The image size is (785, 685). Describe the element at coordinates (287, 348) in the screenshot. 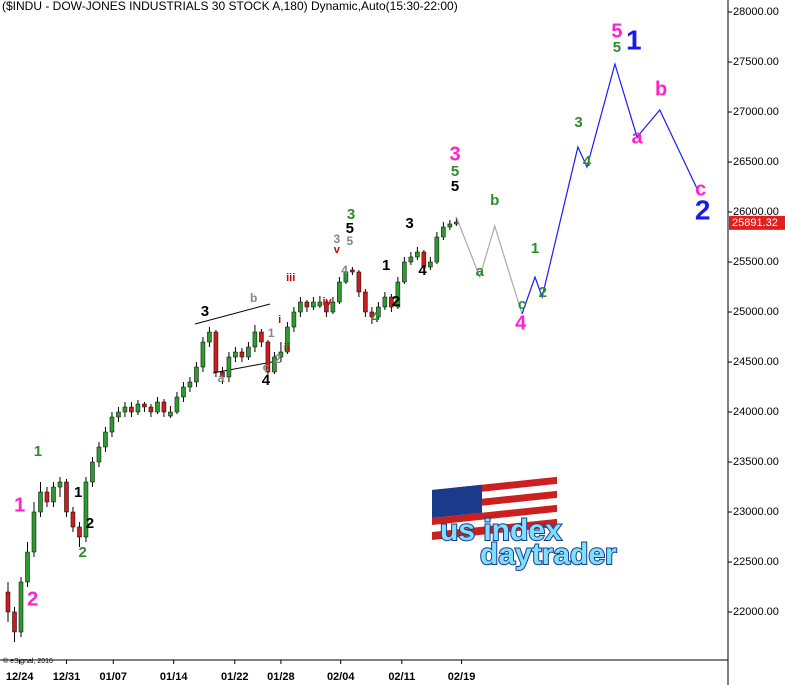

I see `wave-label: ii` at that location.